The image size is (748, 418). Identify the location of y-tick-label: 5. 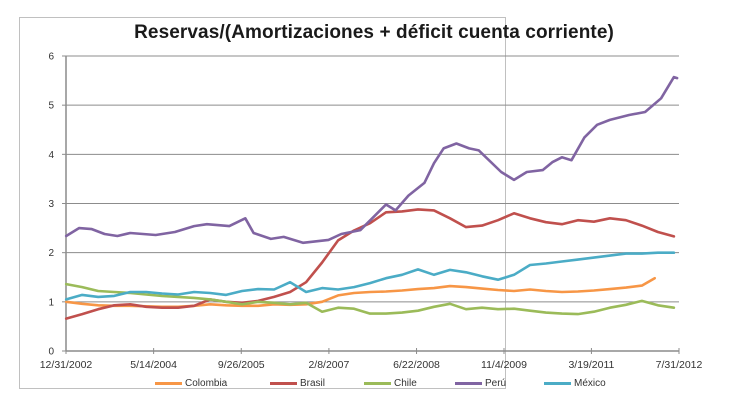
(51, 106).